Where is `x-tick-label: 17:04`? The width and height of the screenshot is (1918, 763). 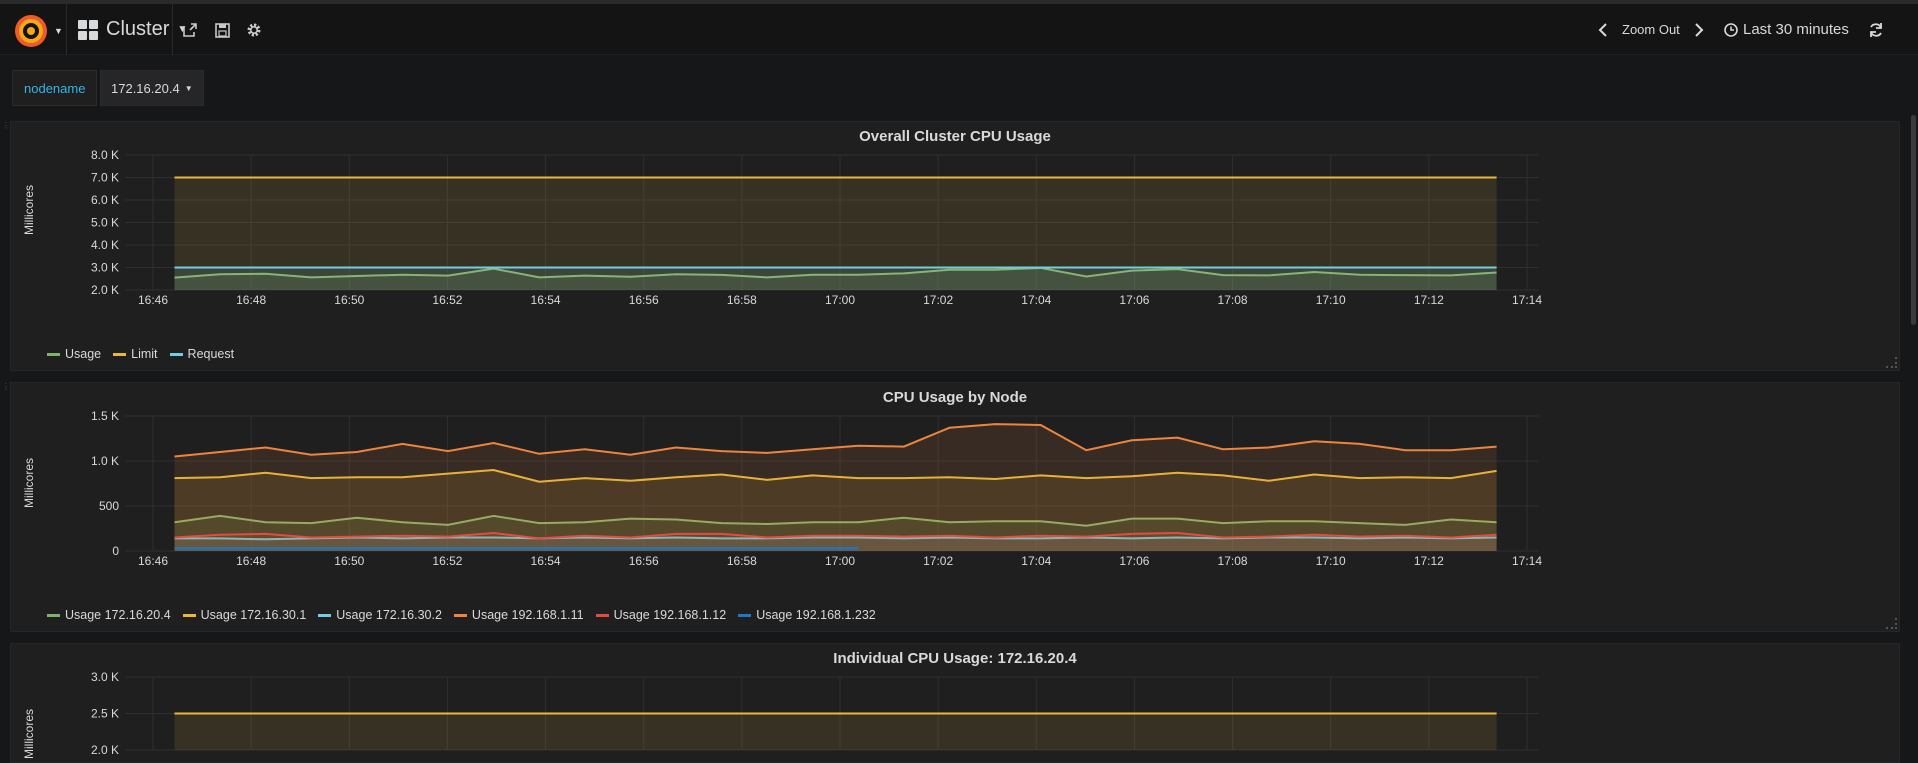 x-tick-label: 17:04 is located at coordinates (1036, 561).